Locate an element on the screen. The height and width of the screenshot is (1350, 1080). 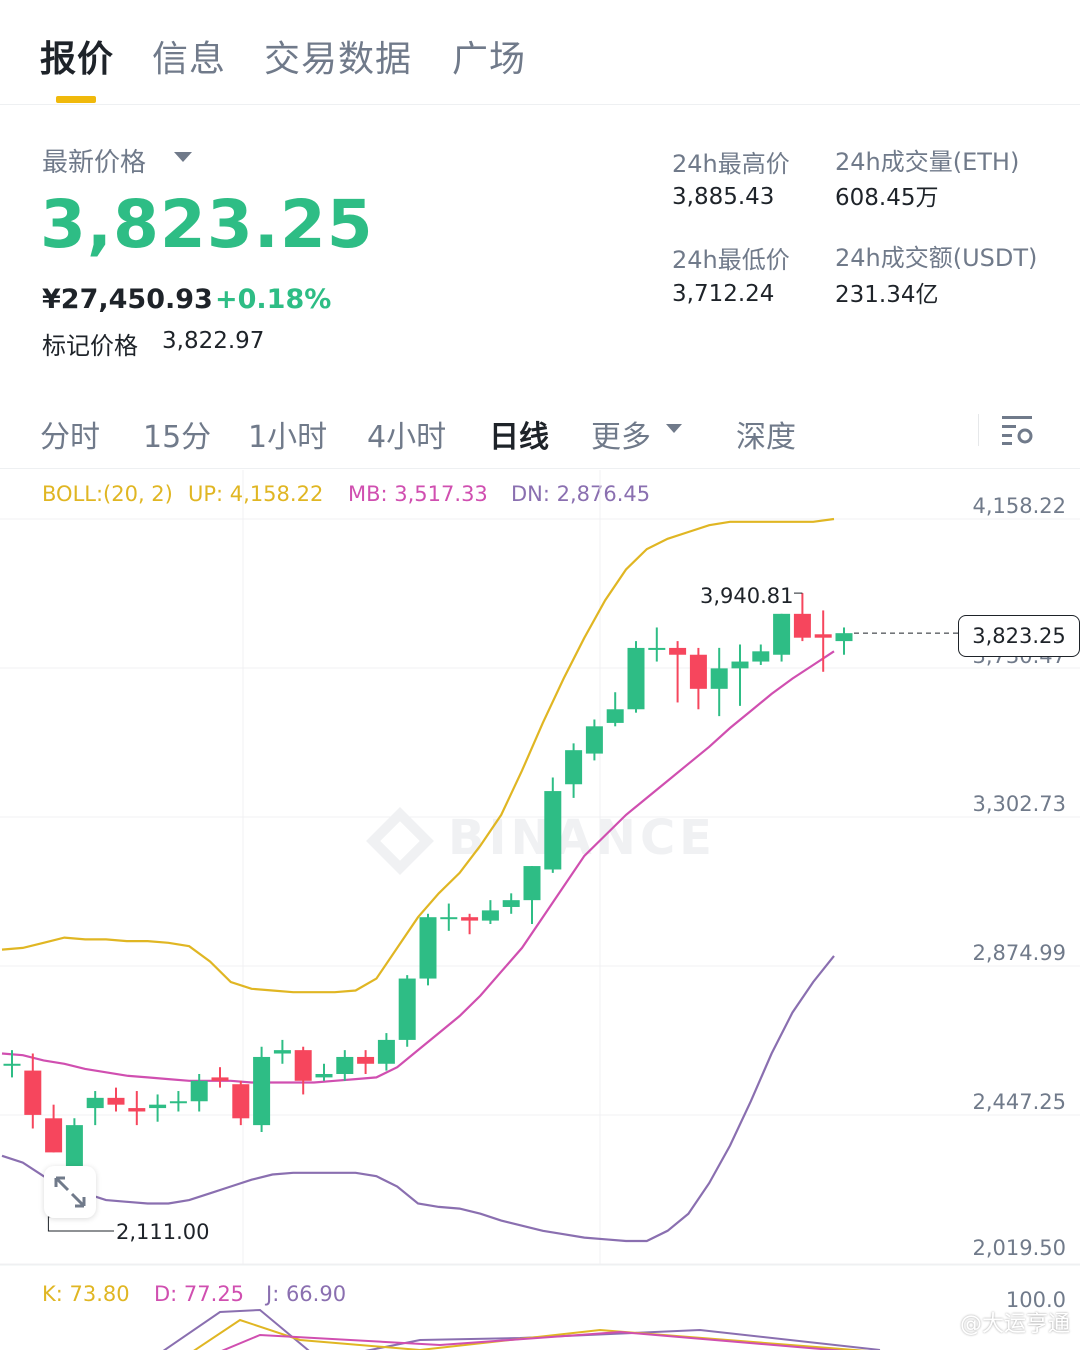
low-marker-label: 2,111.00 is located at coordinates (163, 1232).